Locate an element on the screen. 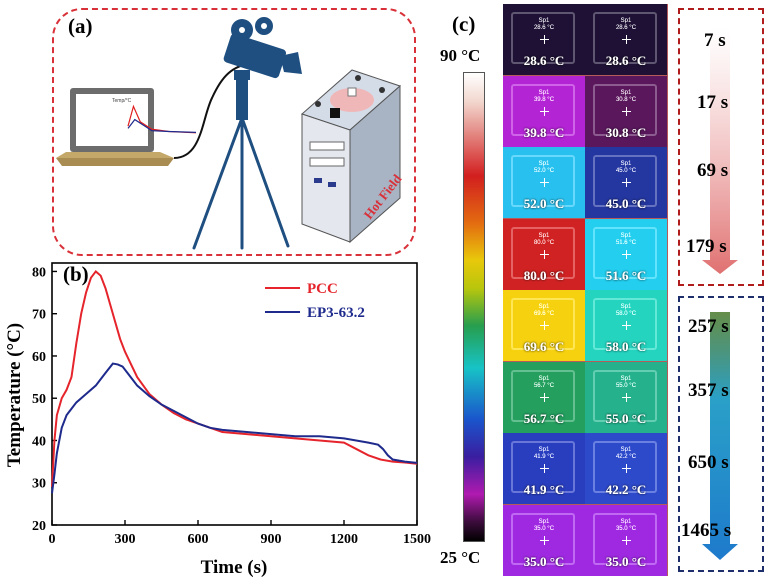 The image size is (768, 579). cell-temperature: 42.2 °C is located at coordinates (626, 489).